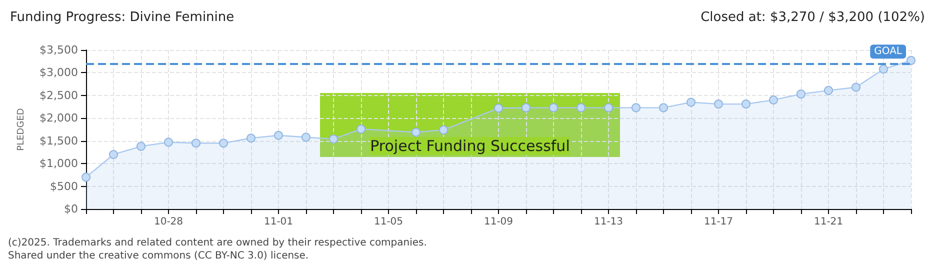 The image size is (940, 270). What do you see at coordinates (21, 129) in the screenshot?
I see `y-axis-title: PLEDGED` at bounding box center [21, 129].